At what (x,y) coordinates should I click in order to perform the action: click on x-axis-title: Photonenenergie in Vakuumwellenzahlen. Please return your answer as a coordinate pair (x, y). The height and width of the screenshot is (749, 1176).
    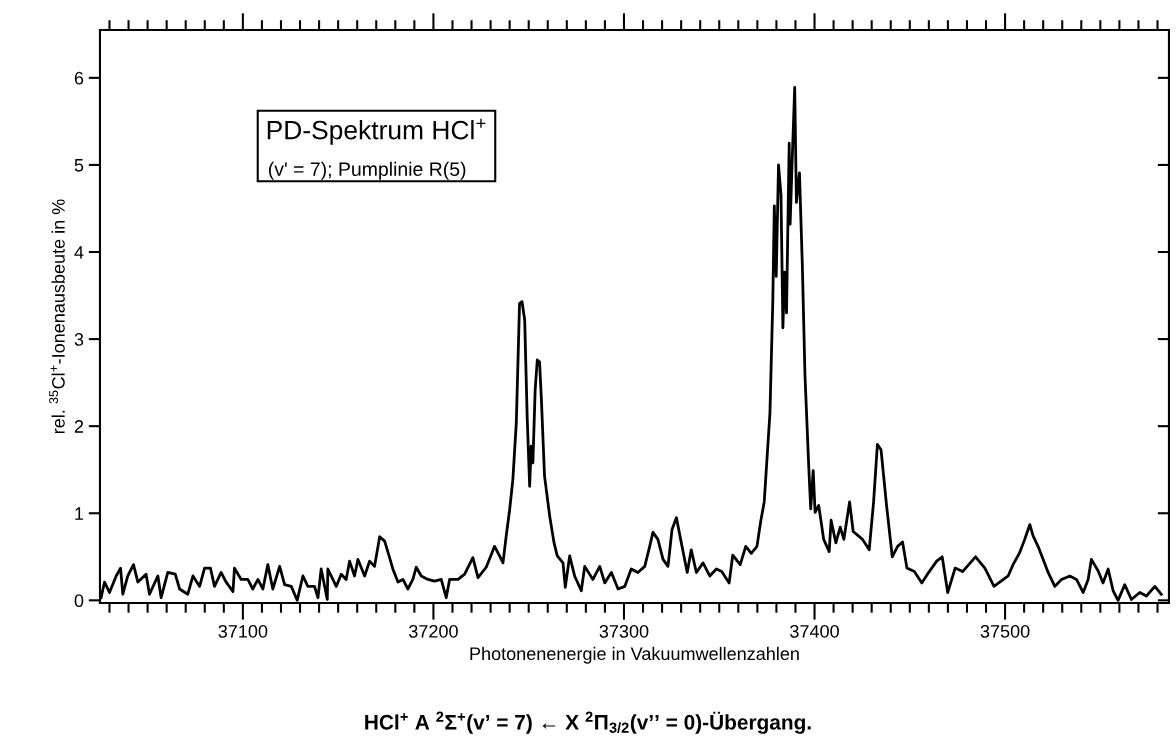
    Looking at the image, I should click on (634, 655).